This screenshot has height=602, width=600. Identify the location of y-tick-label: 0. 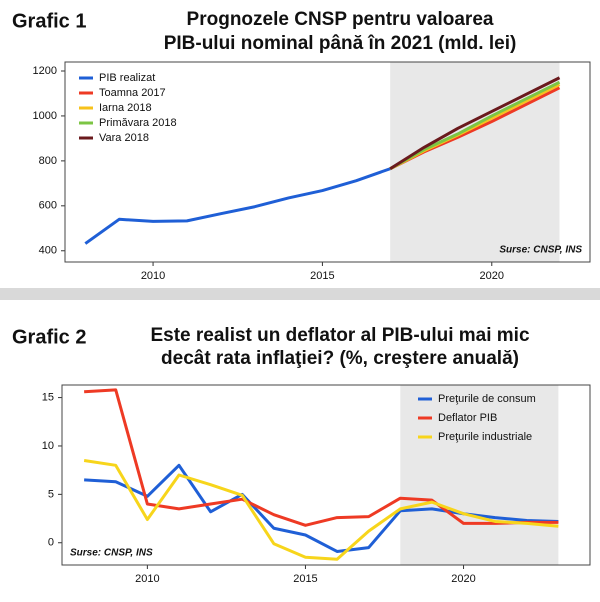
(51, 543).